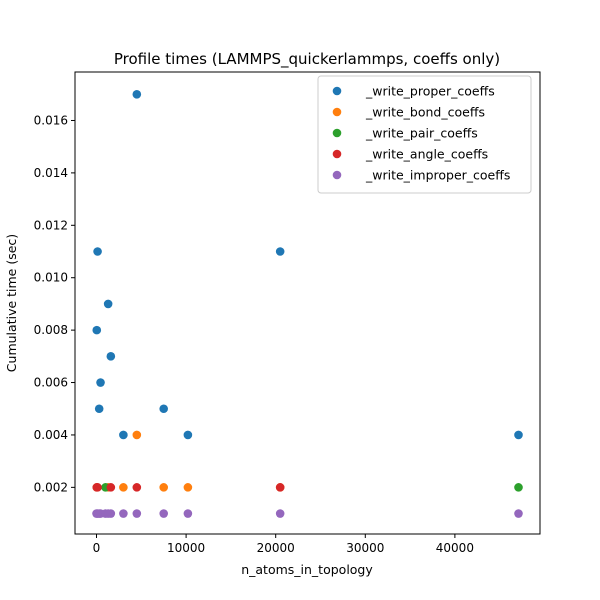 The image size is (600, 600). I want to click on y-tick-label: 0.006, so click(51, 383).